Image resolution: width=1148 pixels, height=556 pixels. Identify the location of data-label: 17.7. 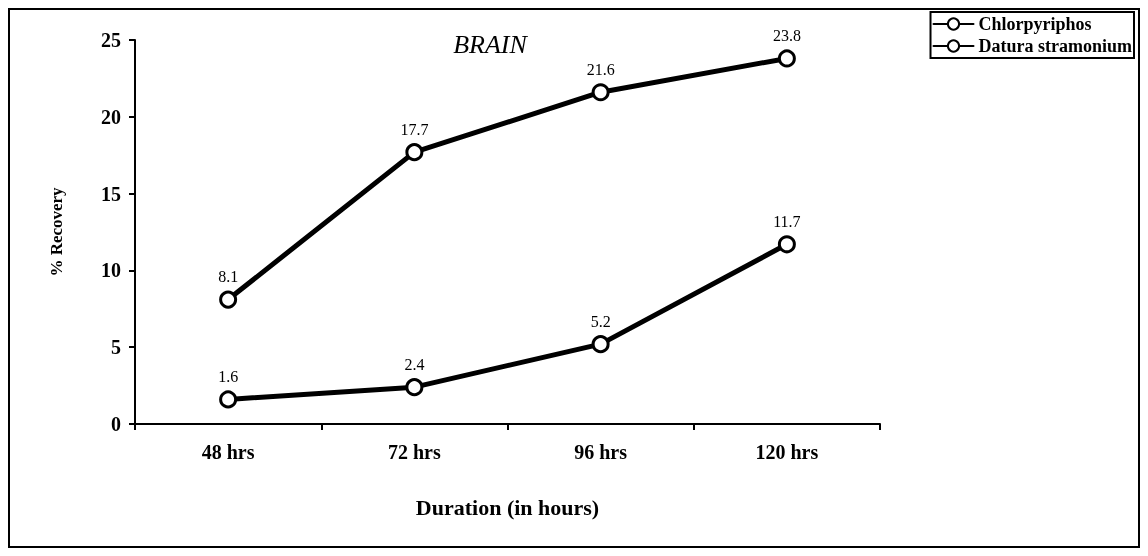
(414, 129).